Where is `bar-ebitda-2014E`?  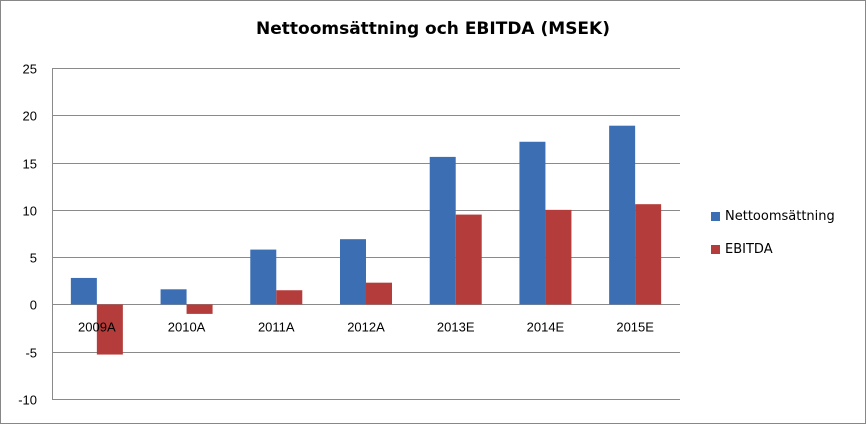
bar-ebitda-2014E is located at coordinates (558, 257).